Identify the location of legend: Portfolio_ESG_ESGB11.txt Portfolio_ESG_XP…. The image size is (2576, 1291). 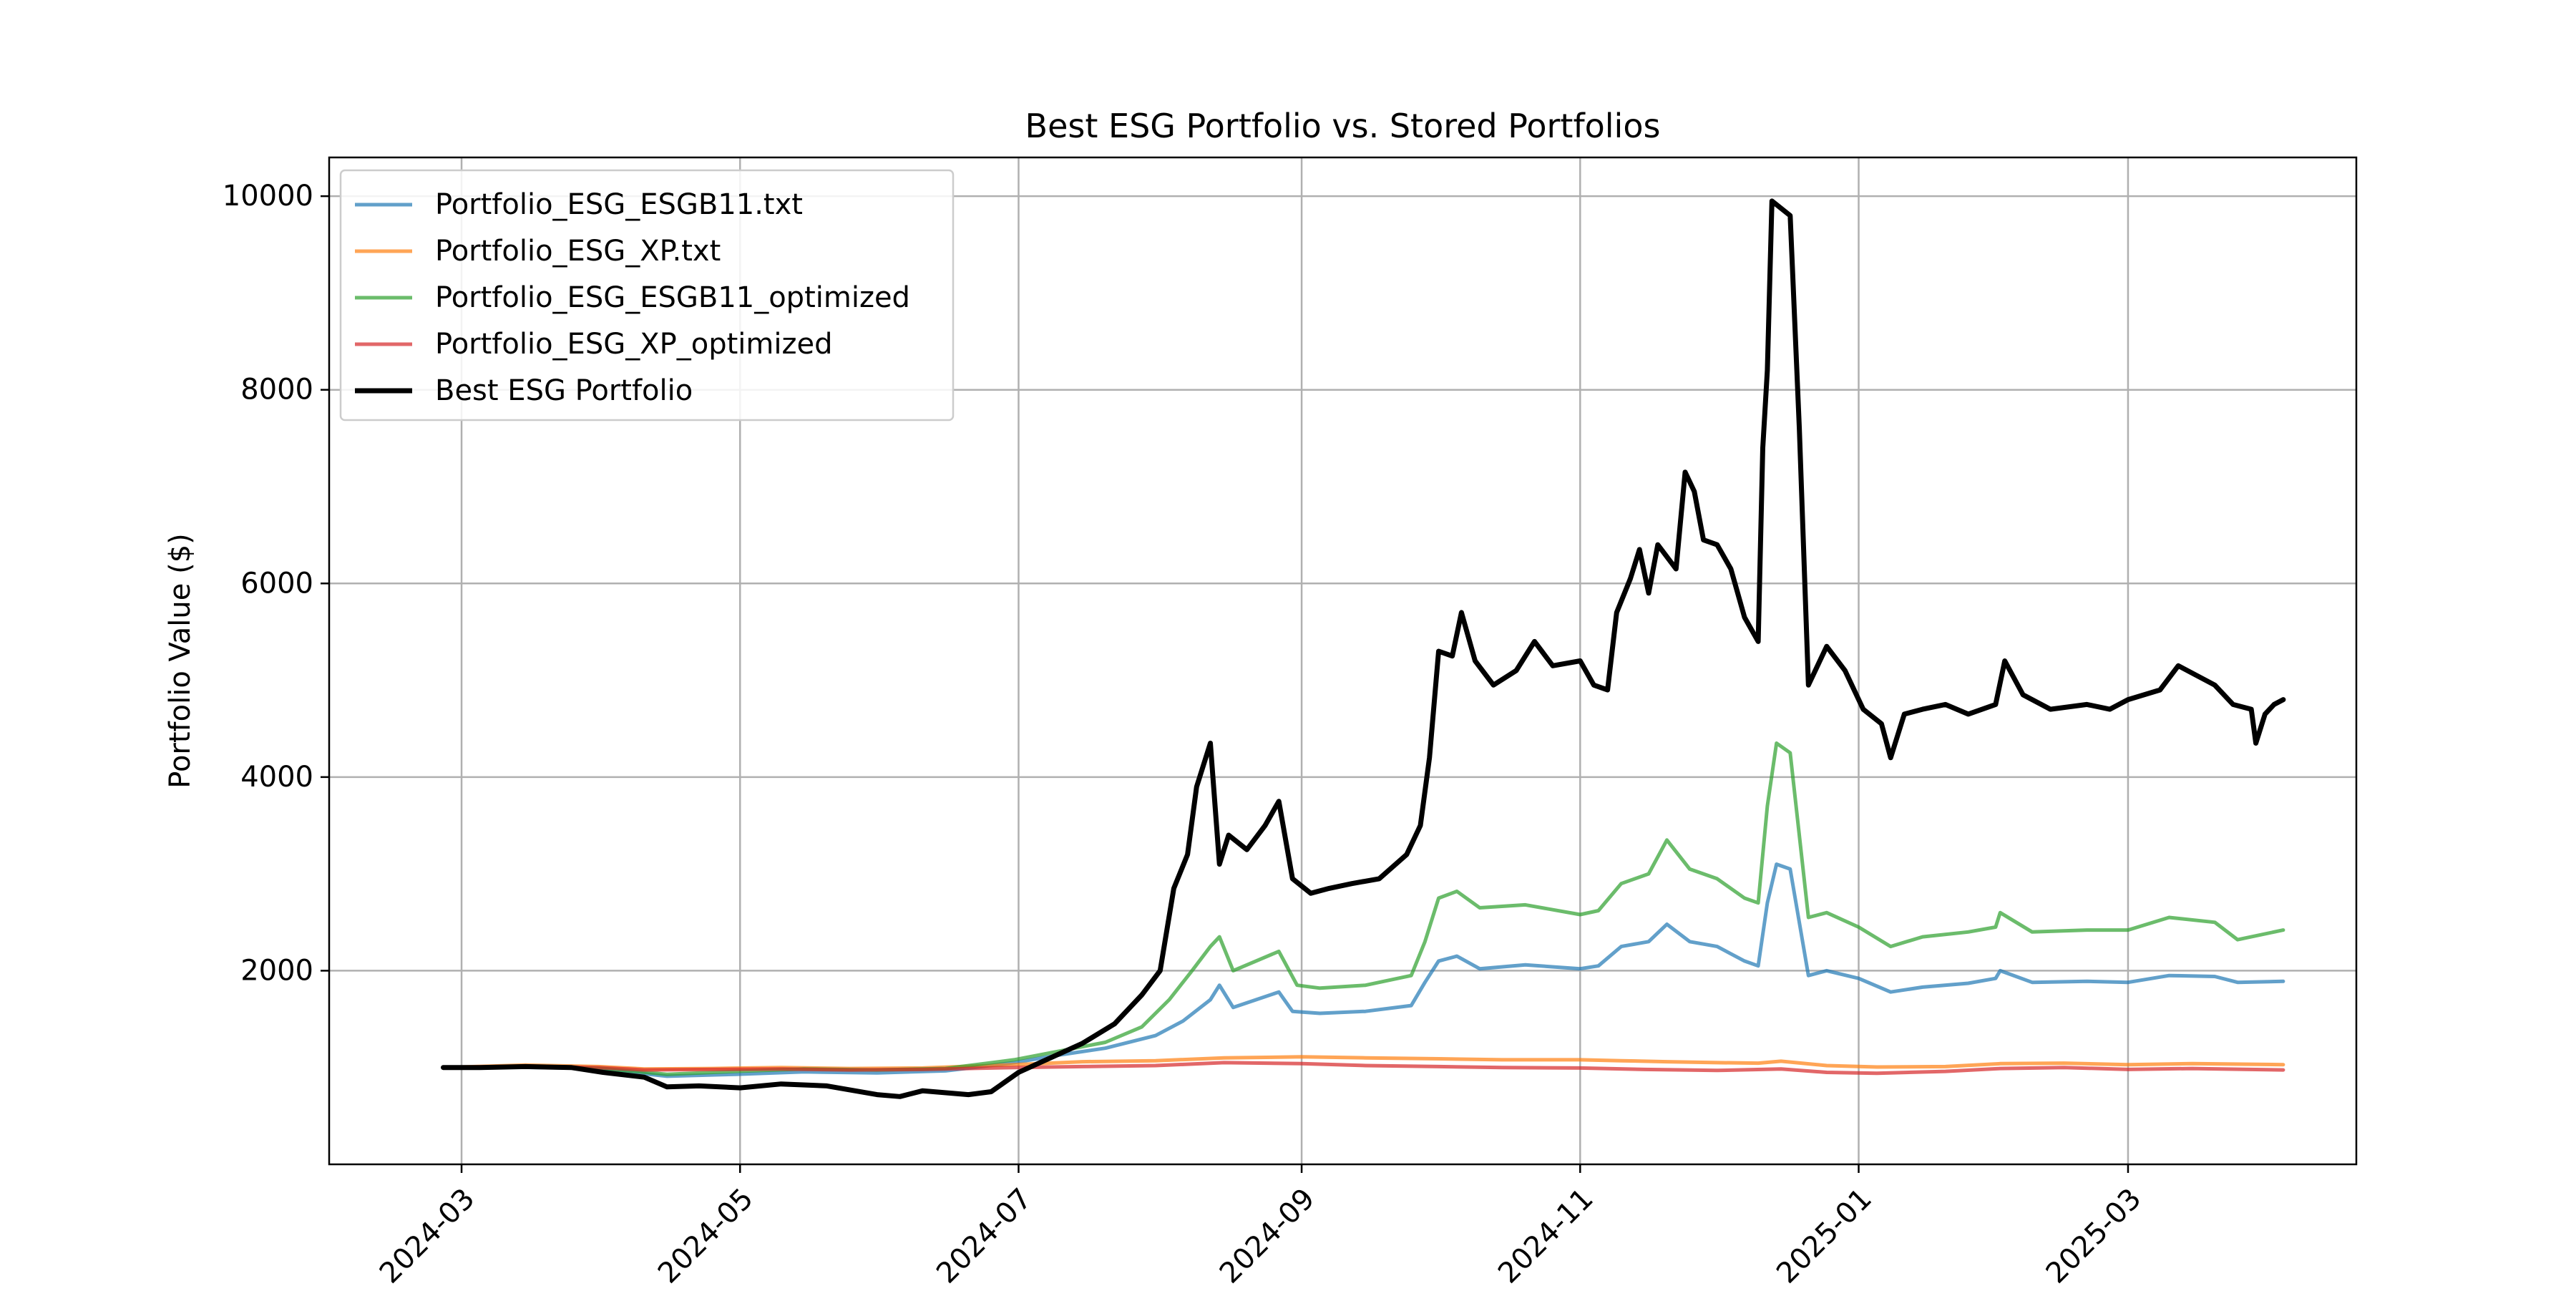
(647, 295).